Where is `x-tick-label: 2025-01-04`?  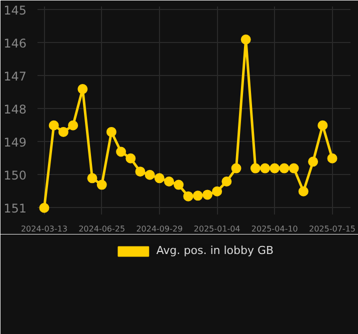 x-tick-label: 2025-01-04 is located at coordinates (217, 229).